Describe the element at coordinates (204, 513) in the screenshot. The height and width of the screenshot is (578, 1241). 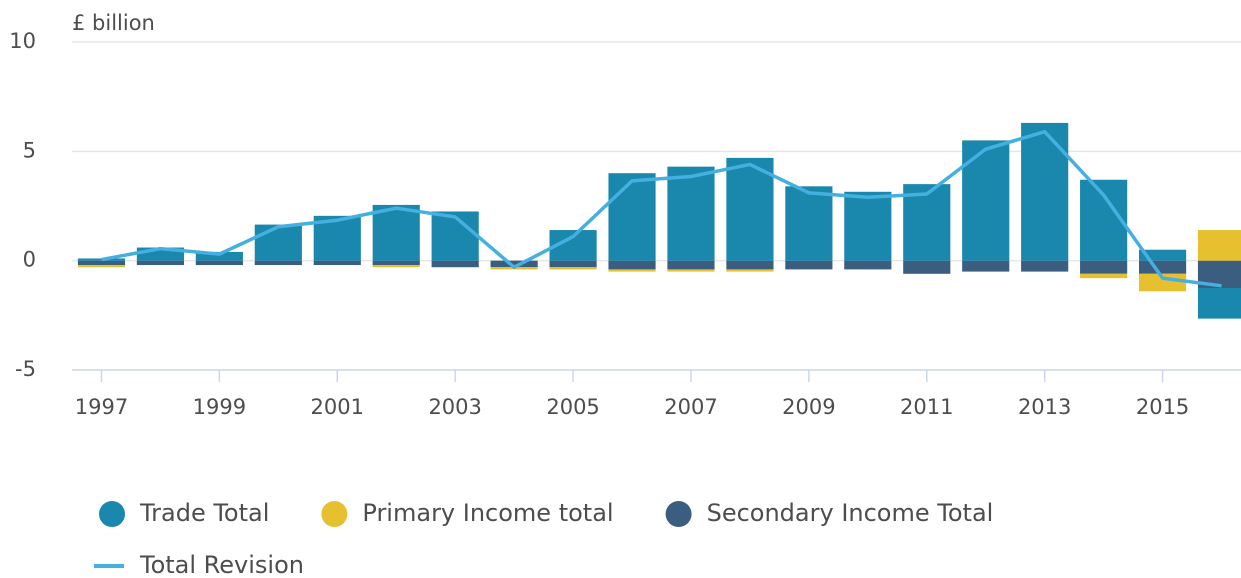
I see `legend-label: Trade Total` at that location.